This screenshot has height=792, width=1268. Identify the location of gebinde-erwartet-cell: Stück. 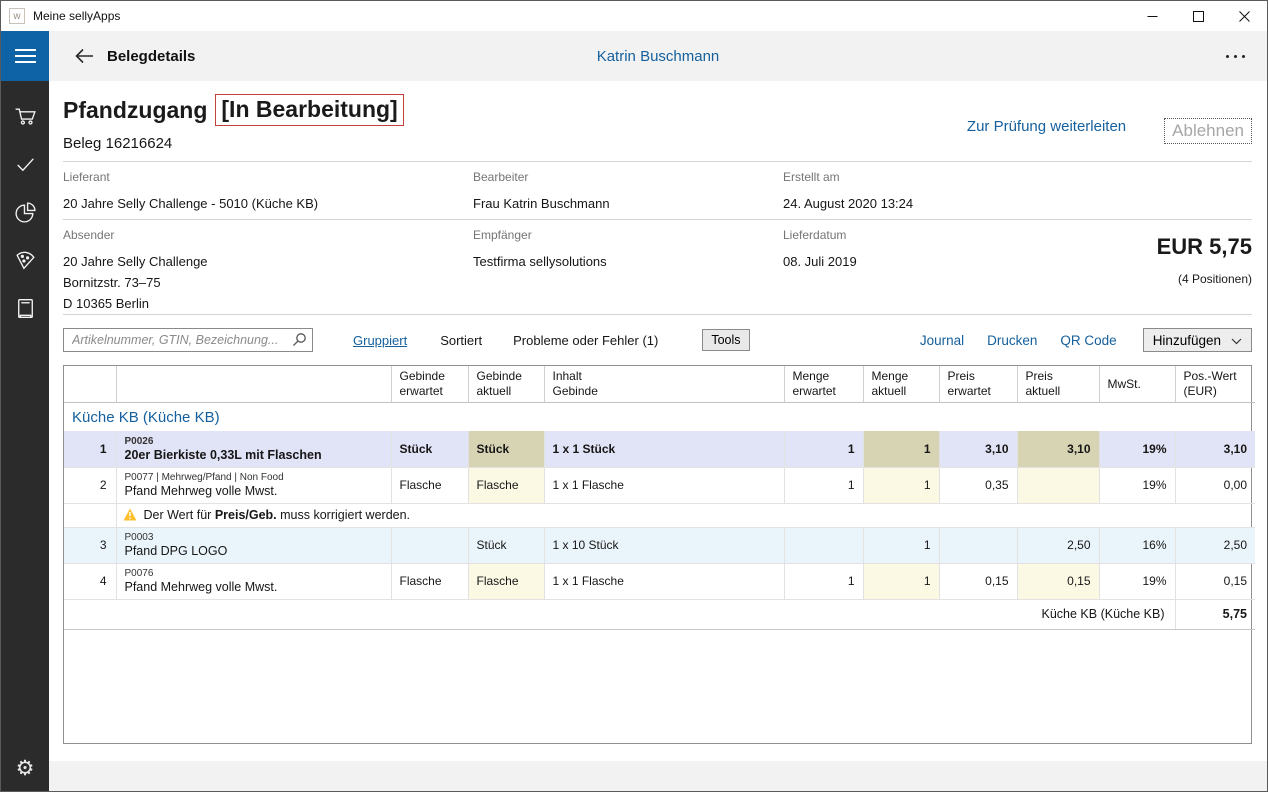
(430, 449).